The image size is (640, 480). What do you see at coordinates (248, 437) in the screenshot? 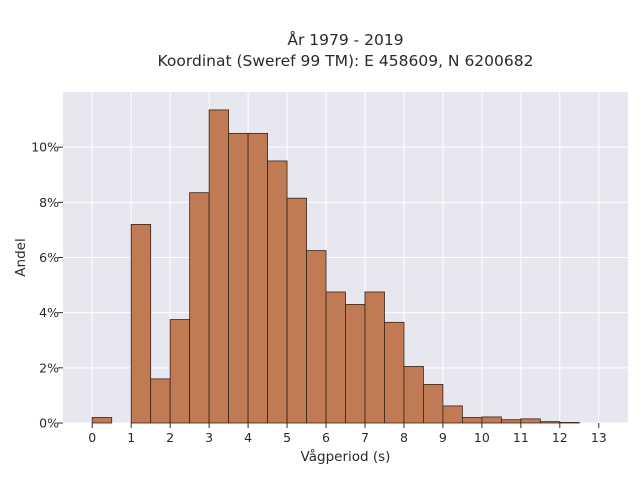
I see `x-tick-label: 4` at bounding box center [248, 437].